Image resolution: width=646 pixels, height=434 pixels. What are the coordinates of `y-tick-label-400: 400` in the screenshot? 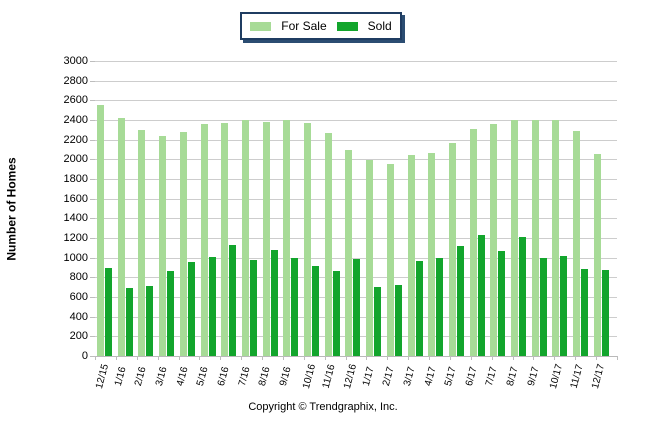 It's located at (78, 316).